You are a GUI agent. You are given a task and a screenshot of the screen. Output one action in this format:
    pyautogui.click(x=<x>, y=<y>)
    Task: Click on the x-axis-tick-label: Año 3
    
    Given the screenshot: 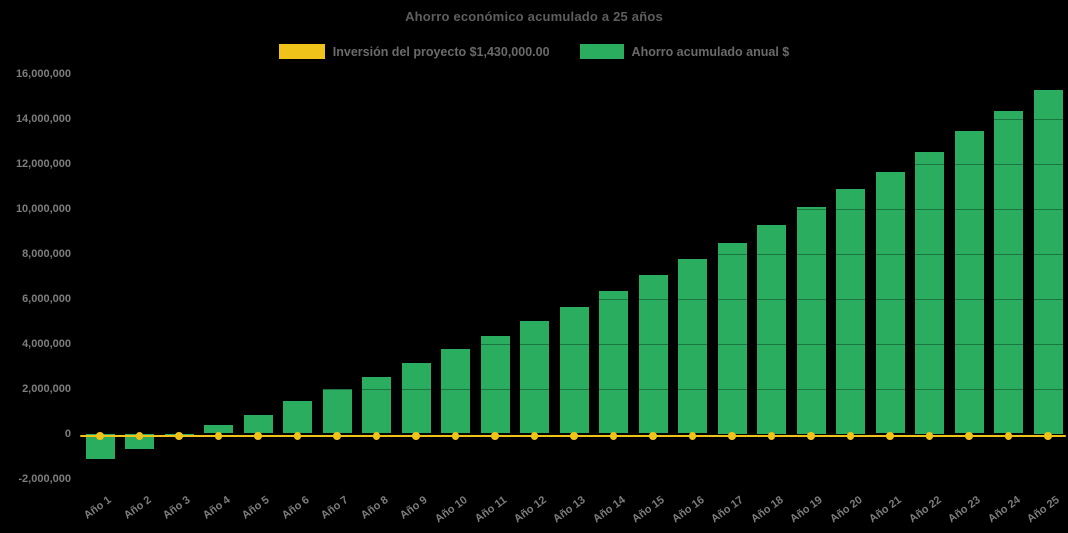 What is the action you would take?
    pyautogui.click(x=177, y=508)
    